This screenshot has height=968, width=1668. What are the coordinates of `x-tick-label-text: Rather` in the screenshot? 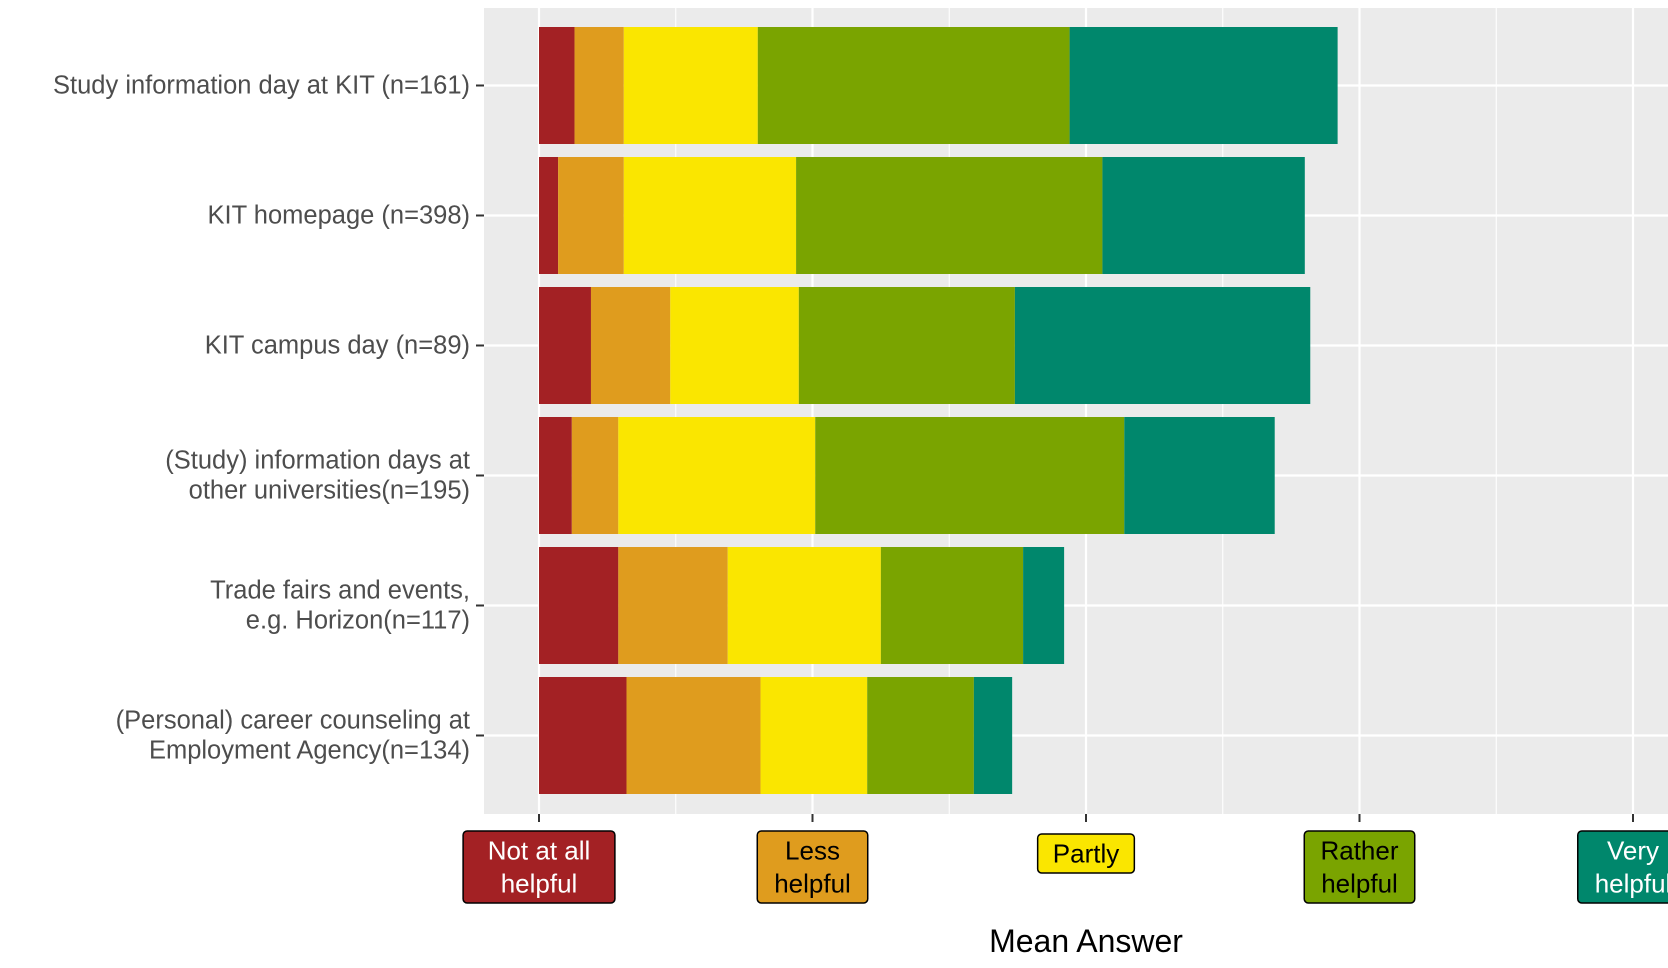 It's located at (1359, 851).